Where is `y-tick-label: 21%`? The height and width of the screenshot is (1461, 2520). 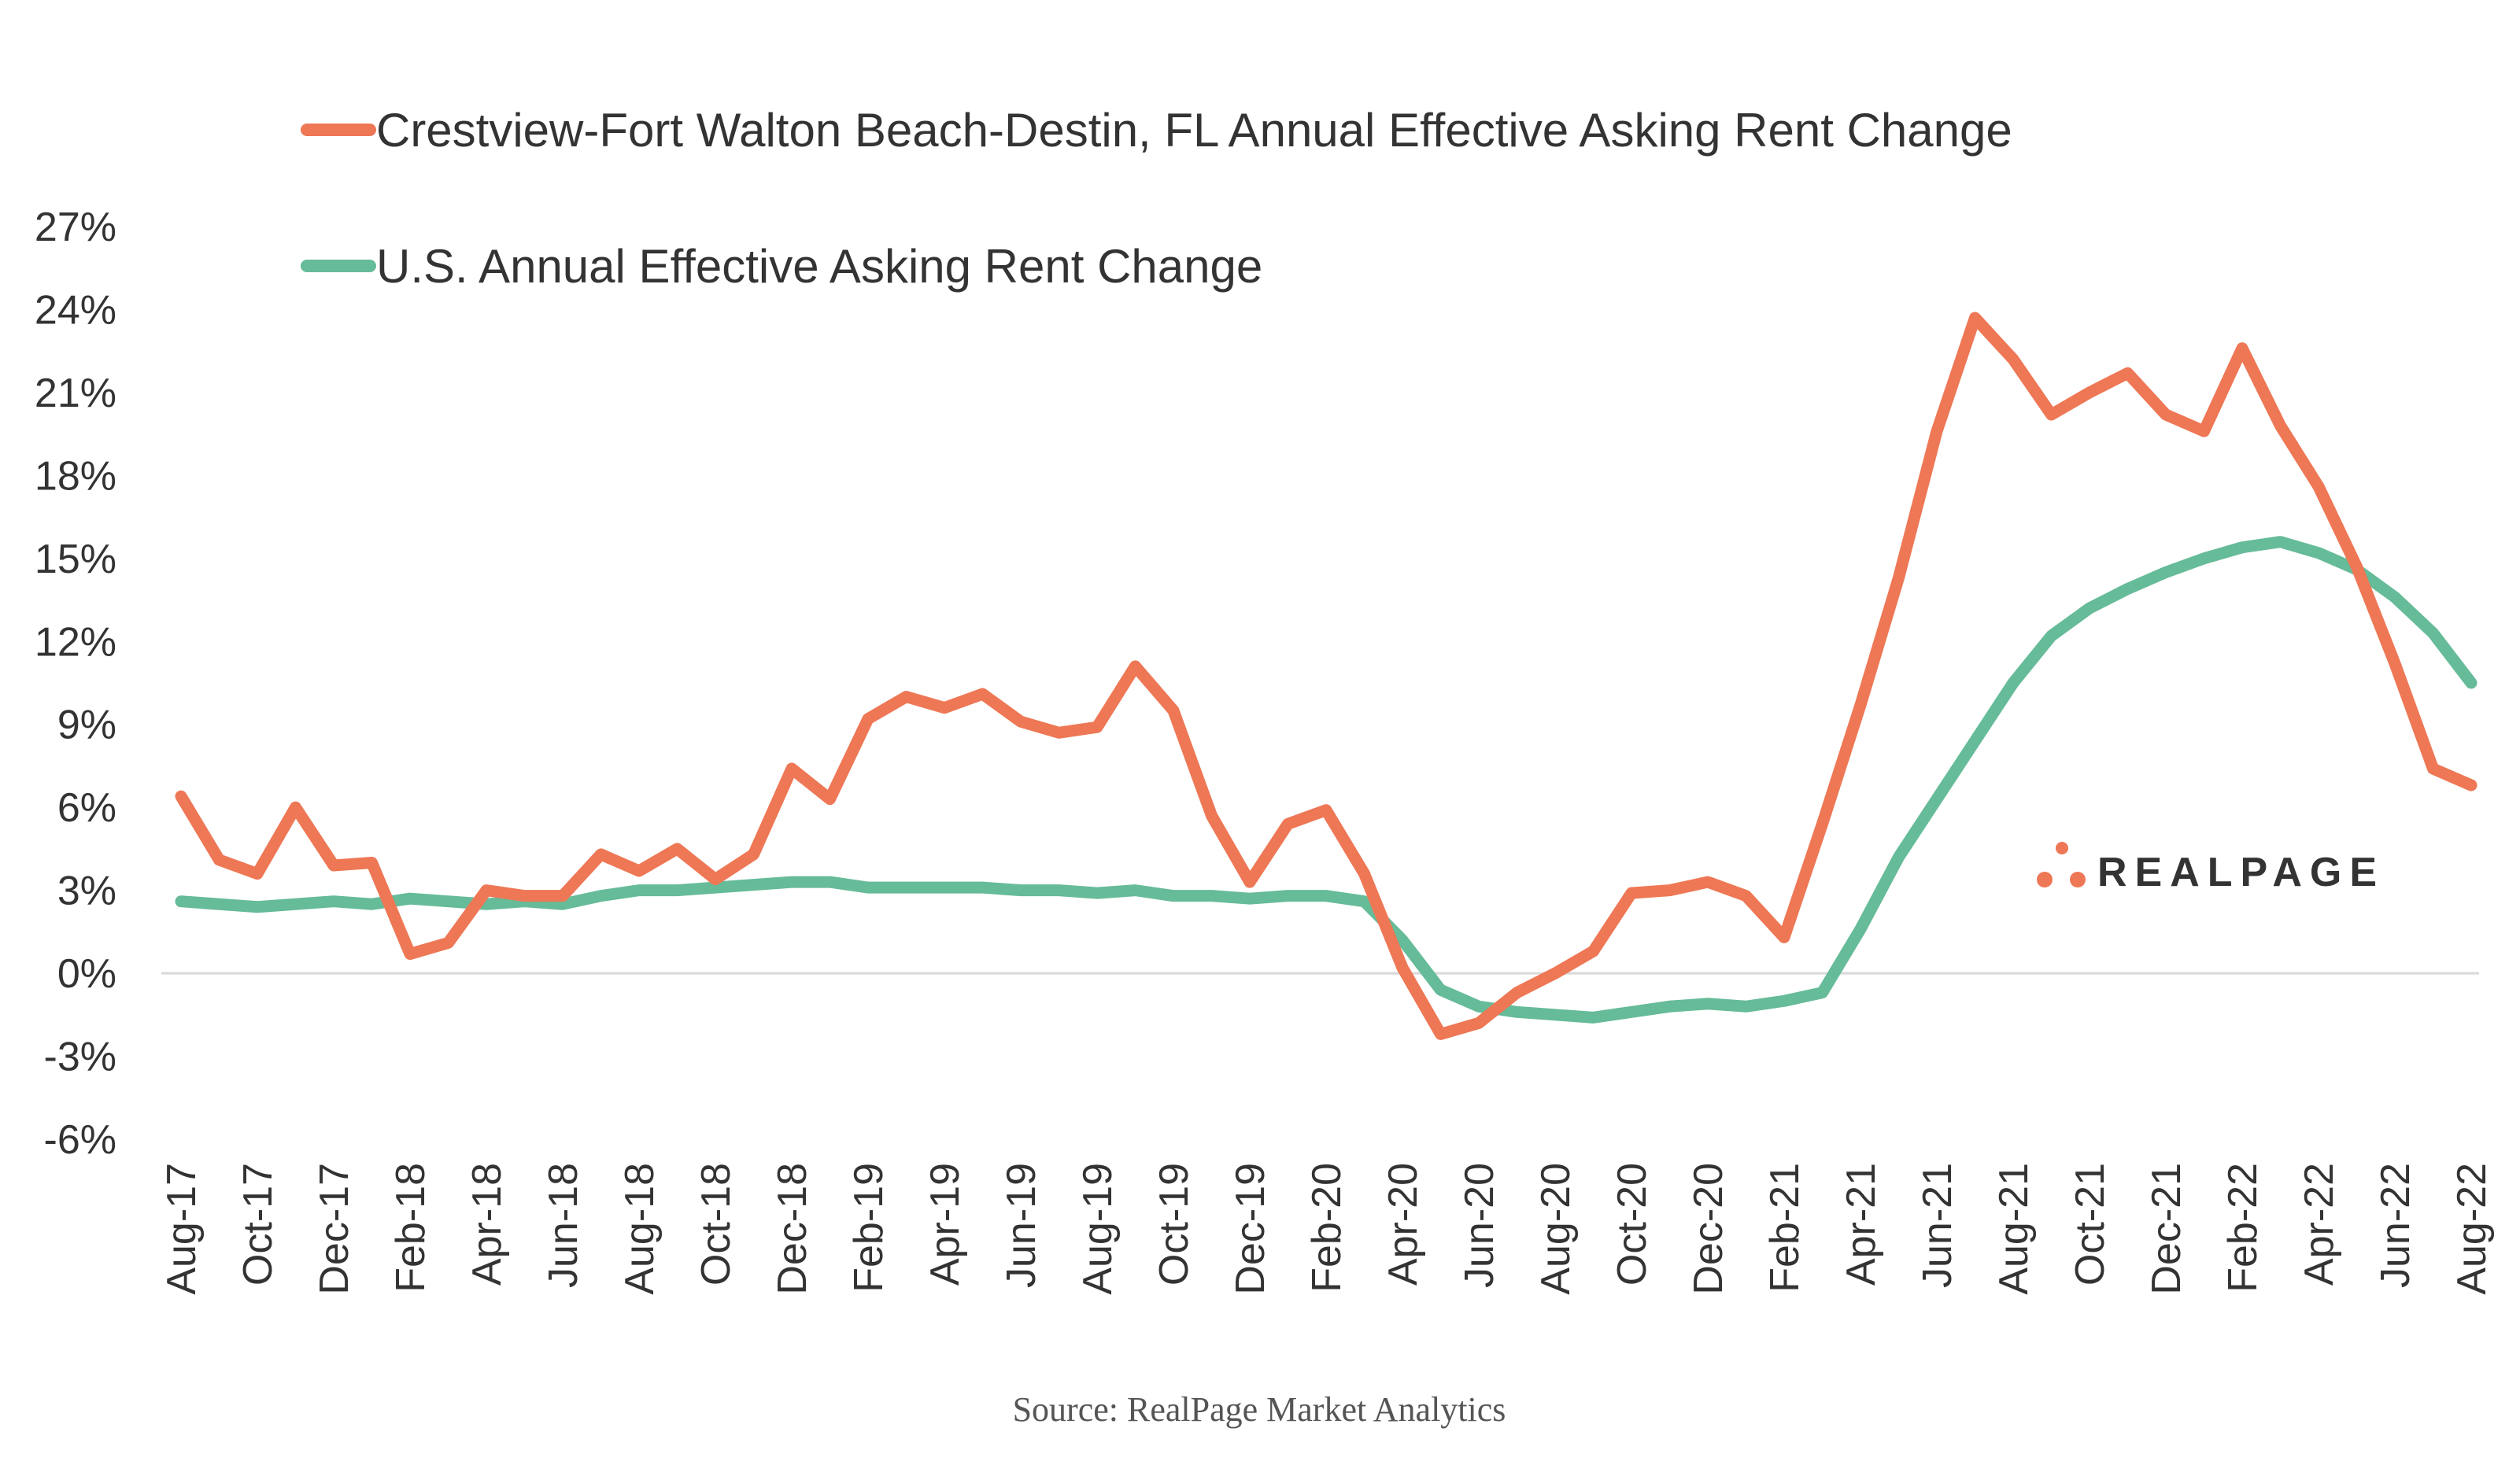
y-tick-label: 21% is located at coordinates (75, 393).